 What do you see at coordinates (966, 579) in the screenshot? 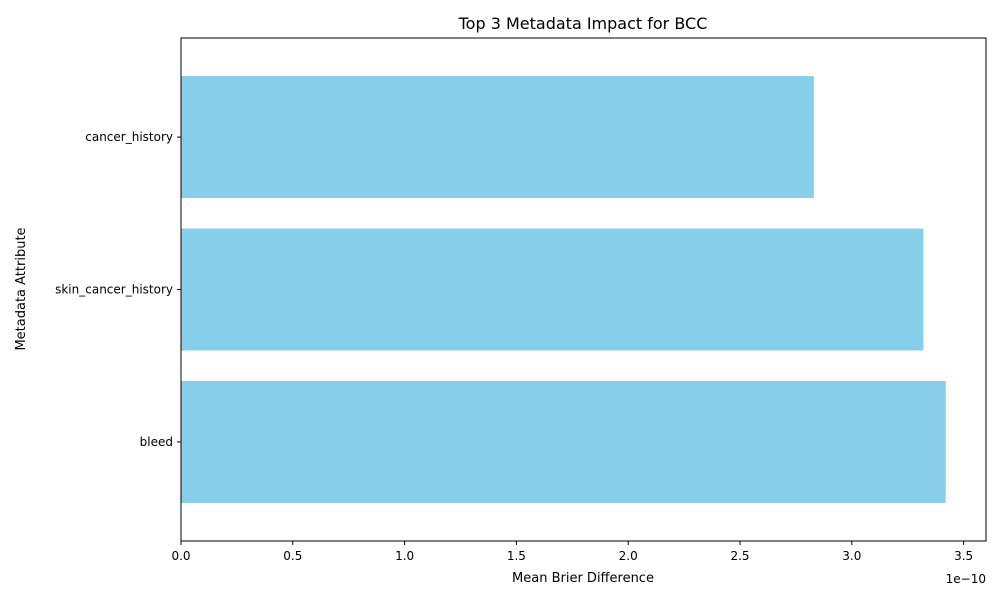
I see `x-axis-offset-text: 1e−10` at bounding box center [966, 579].